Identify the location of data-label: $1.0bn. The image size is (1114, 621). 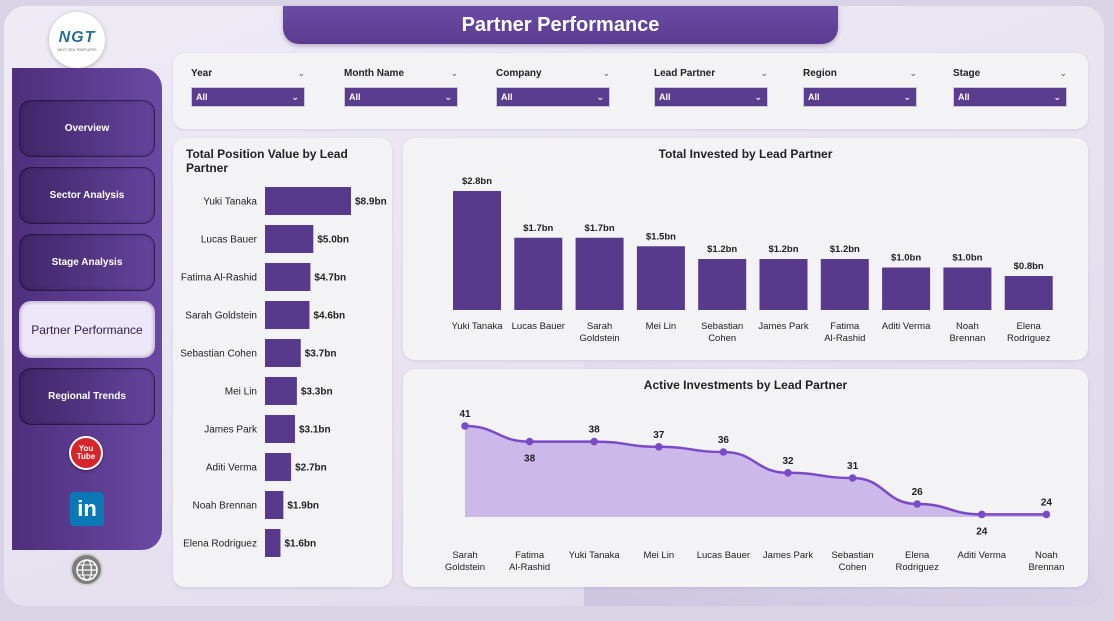
(906, 258).